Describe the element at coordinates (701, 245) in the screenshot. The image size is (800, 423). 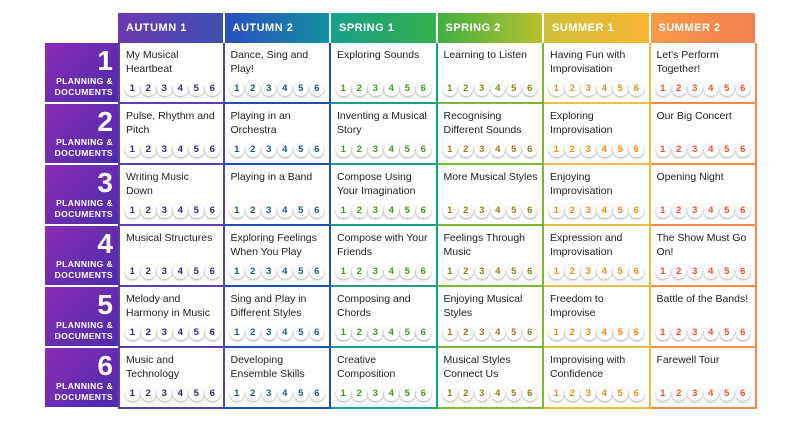
I see `unit-title: The Show Must Go On!` at that location.